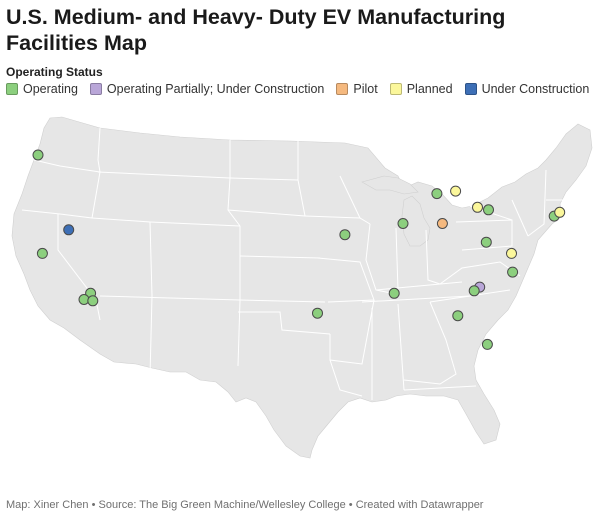 Image resolution: width=600 pixels, height=517 pixels. What do you see at coordinates (96, 173) in the screenshot?
I see `border-idaho` at bounding box center [96, 173].